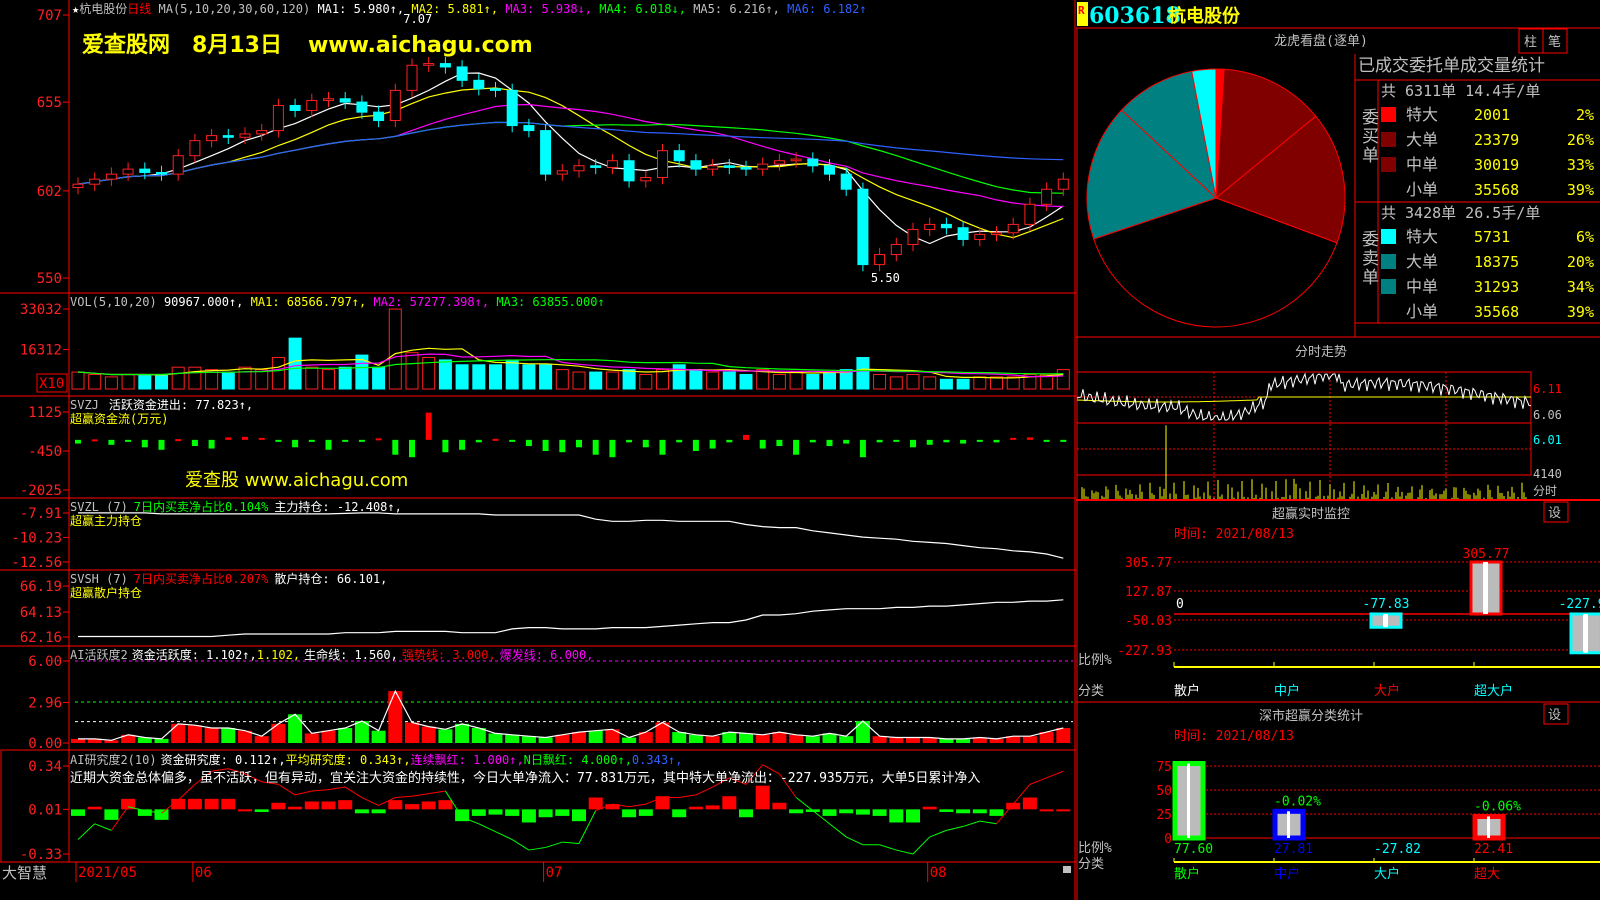 The width and height of the screenshot is (1600, 900). What do you see at coordinates (41, 613) in the screenshot?
I see `y-tick-label: 64.13` at bounding box center [41, 613].